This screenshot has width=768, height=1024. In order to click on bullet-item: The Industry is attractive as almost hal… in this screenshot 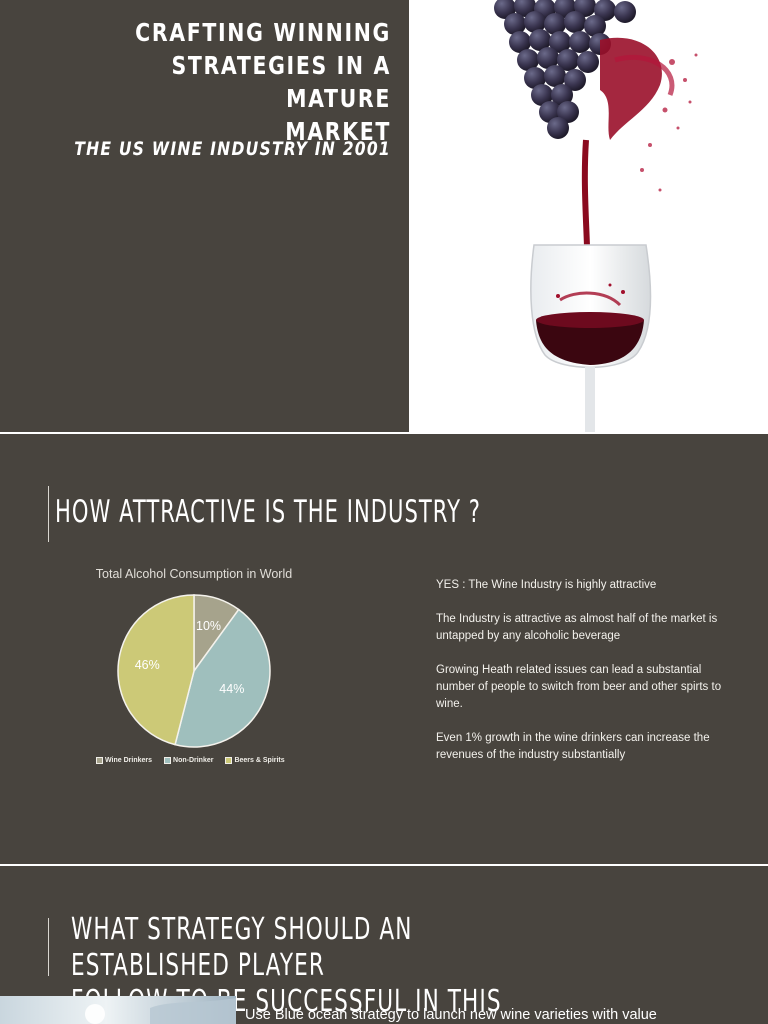, I will do `click(577, 627)`.